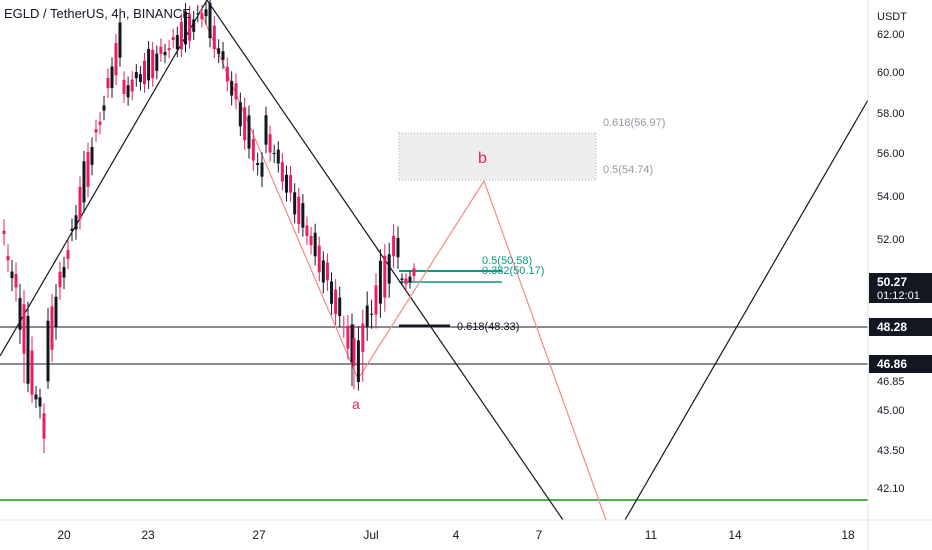  Describe the element at coordinates (891, 73) in the screenshot. I see `price-tick-label: 60.00` at that location.